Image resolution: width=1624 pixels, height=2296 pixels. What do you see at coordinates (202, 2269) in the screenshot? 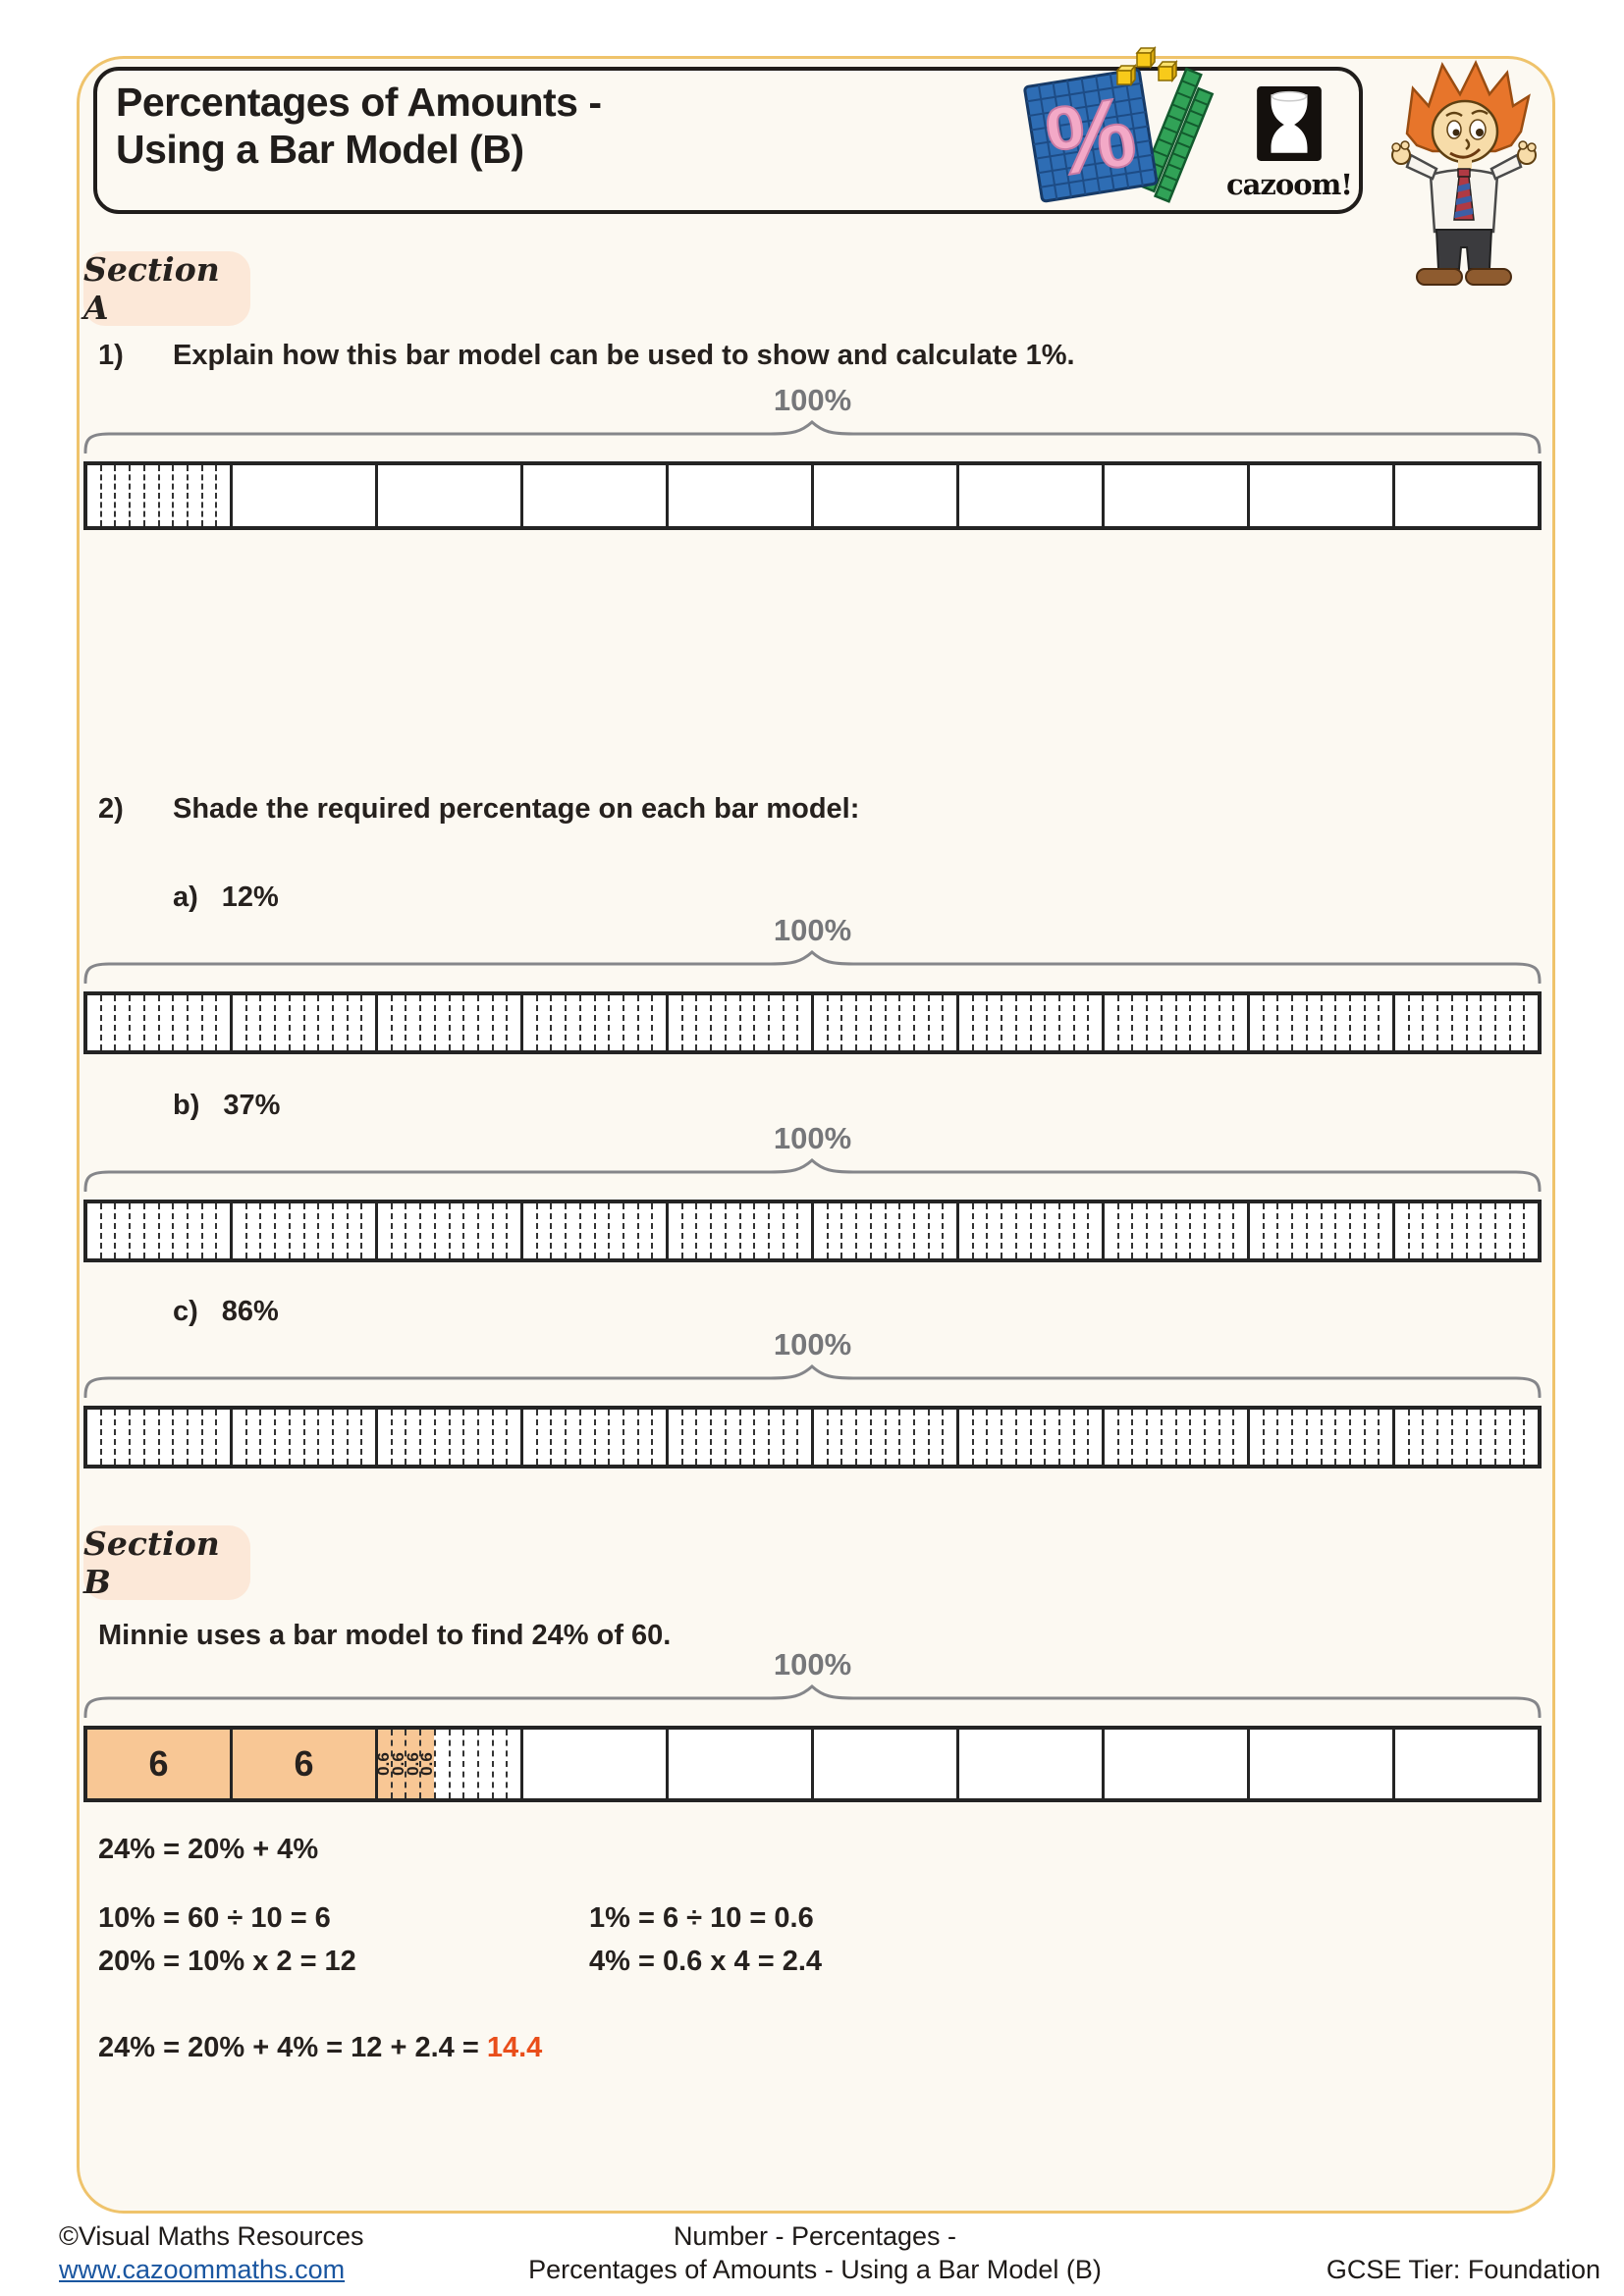
I see `footer-website-link: www.cazoommaths.com` at bounding box center [202, 2269].